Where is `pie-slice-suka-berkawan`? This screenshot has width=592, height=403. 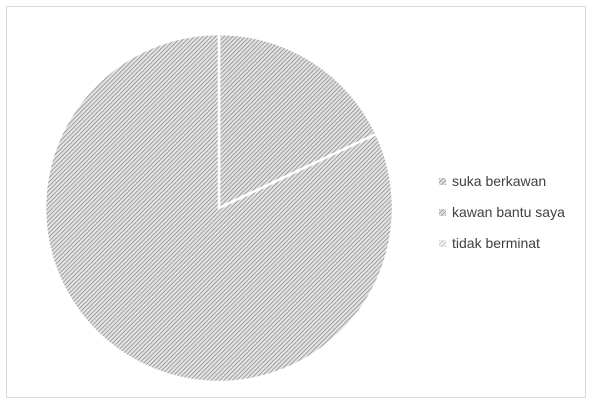
pie-slice-suka-berkawan is located at coordinates (298, 121).